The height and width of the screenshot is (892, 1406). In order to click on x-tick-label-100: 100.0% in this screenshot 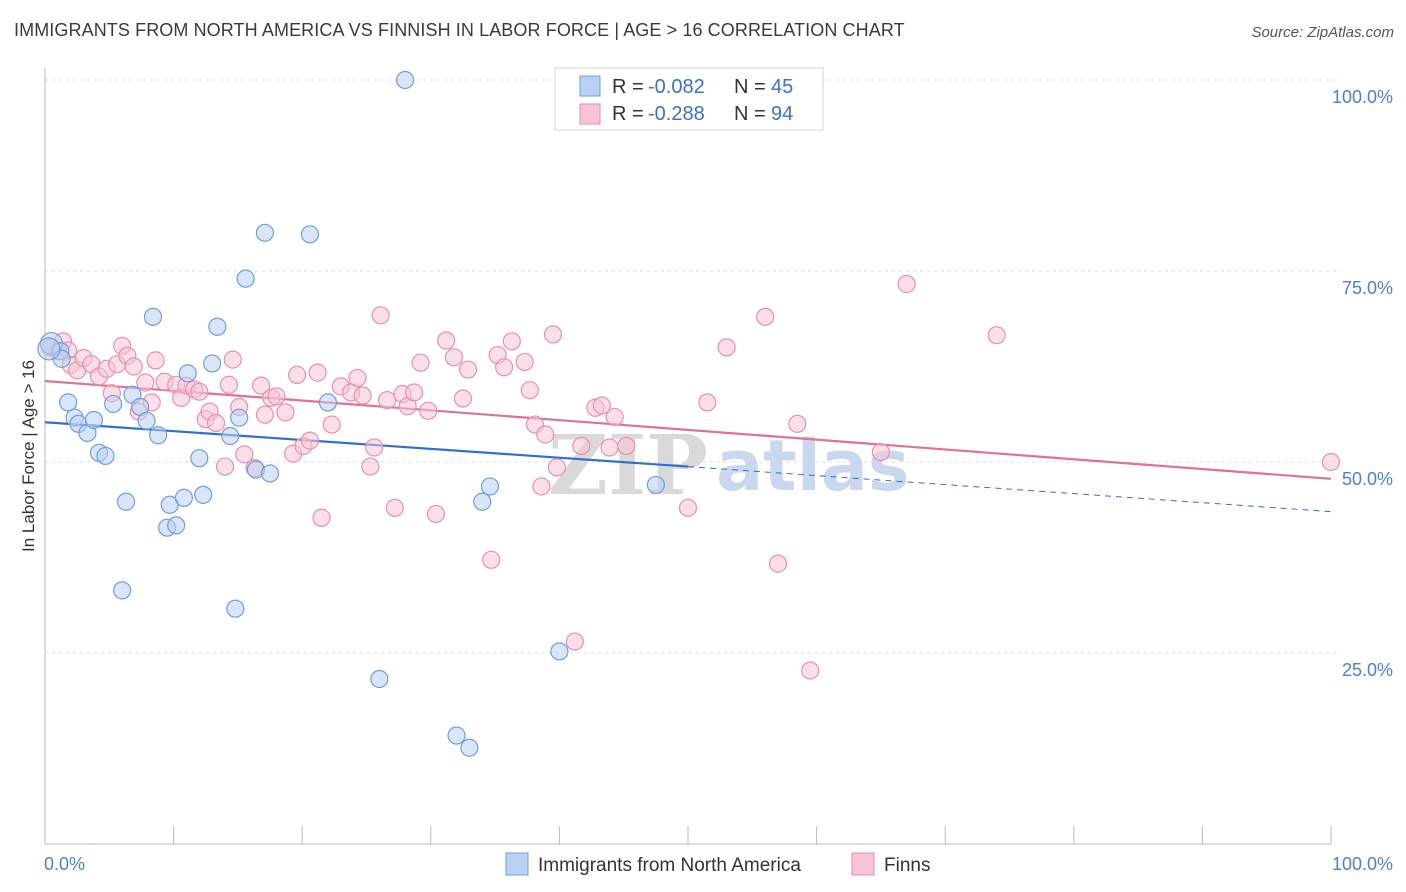, I will do `click(1362, 864)`.